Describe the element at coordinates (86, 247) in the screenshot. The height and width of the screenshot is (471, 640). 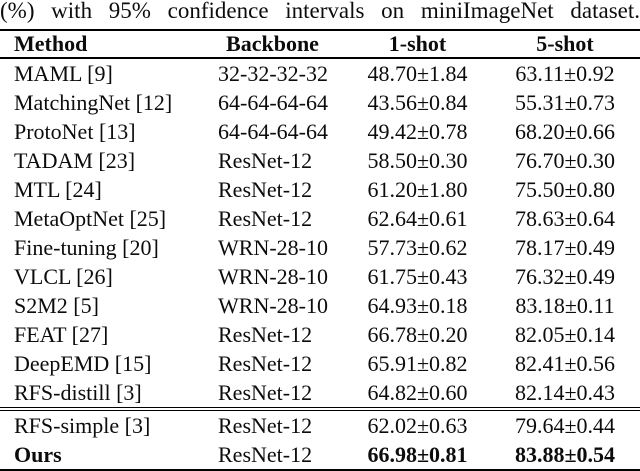
I see `method-cell: Fine-tuning [20]` at that location.